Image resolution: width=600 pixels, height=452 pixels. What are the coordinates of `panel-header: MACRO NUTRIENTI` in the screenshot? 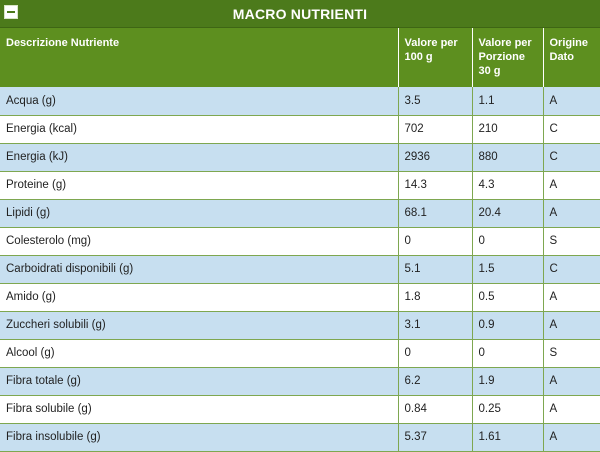 It's located at (300, 14).